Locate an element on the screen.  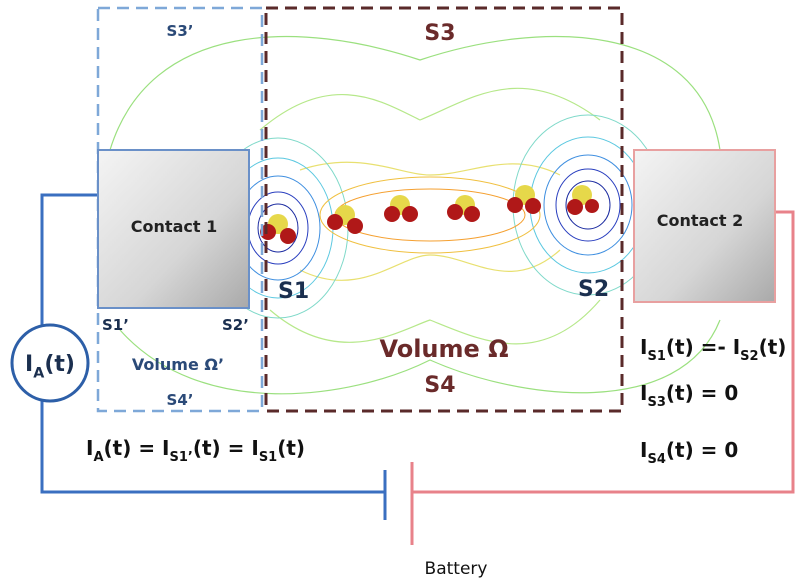
molecules is located at coordinates (429, 214).